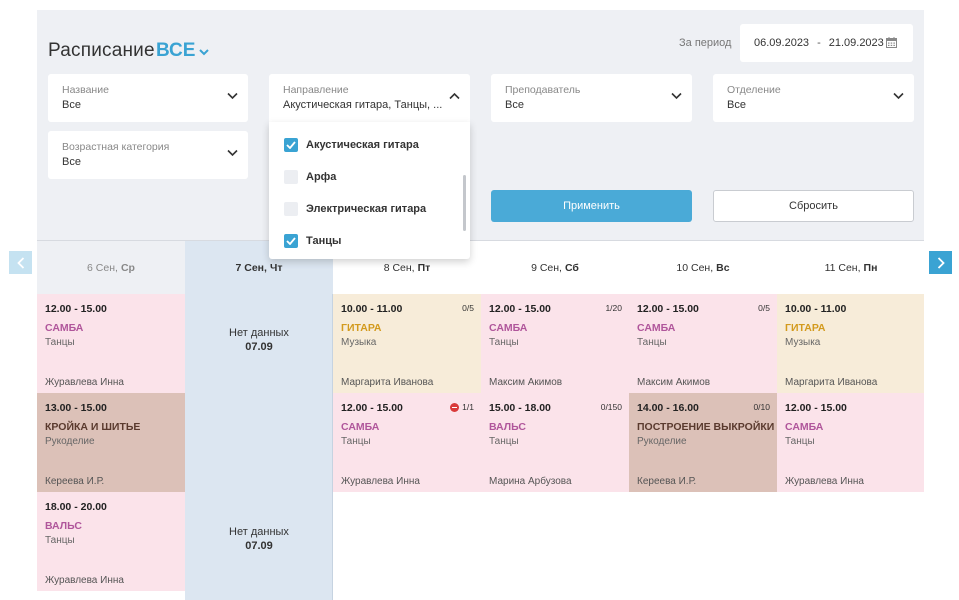  Describe the element at coordinates (591, 206) in the screenshot. I see `apply-button: Применить` at that location.